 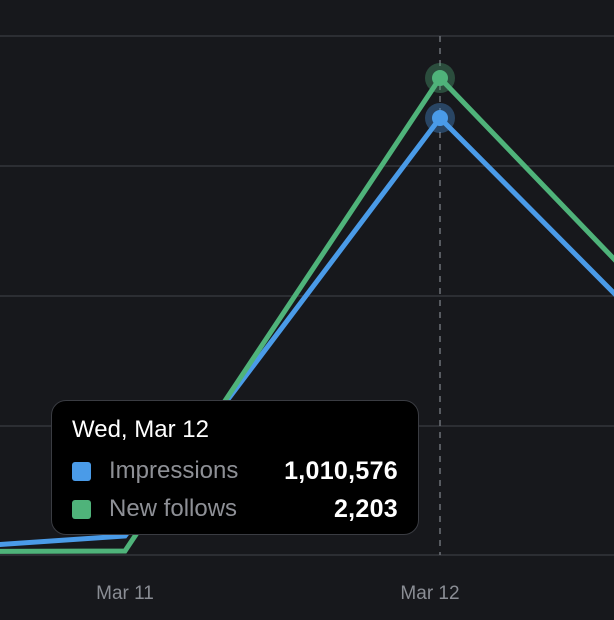 I want to click on tooltip-date: Wed, Mar 12, so click(x=140, y=429).